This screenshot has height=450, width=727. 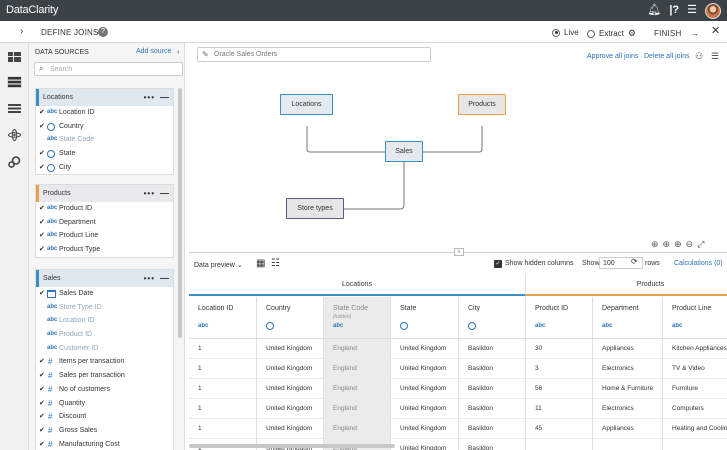 I want to click on field-row: ✔ abc Product Type, so click(x=104, y=250).